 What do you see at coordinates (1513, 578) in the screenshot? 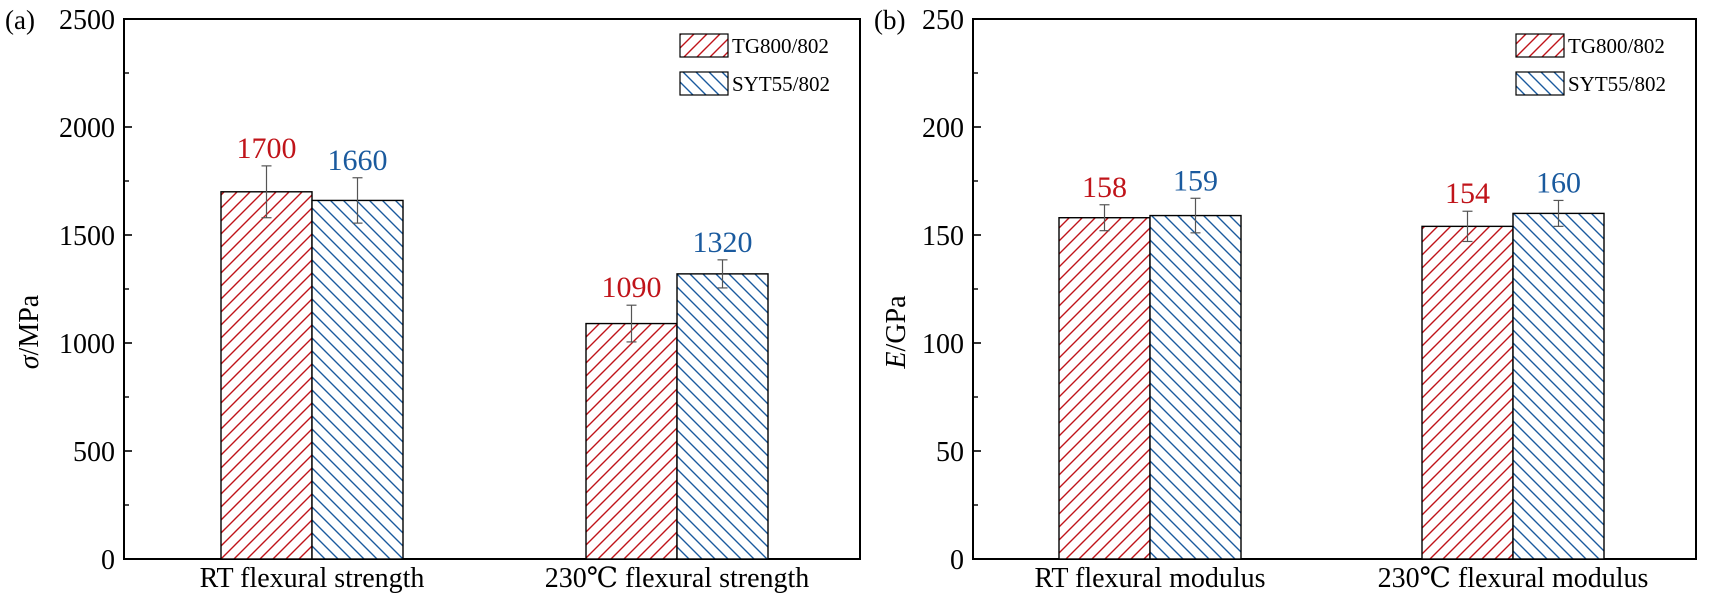
I see `x-tick-label: 230℃ flexural modulus` at bounding box center [1513, 578].